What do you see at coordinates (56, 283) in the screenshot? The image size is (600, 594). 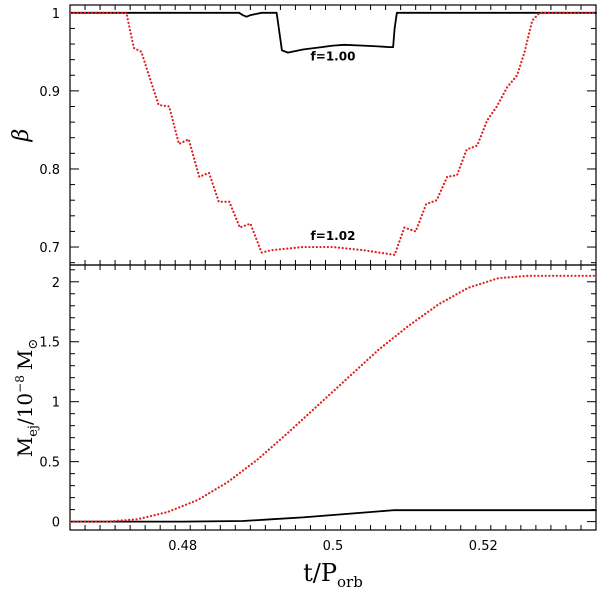 I see `y-tick-label: 2` at bounding box center [56, 283].